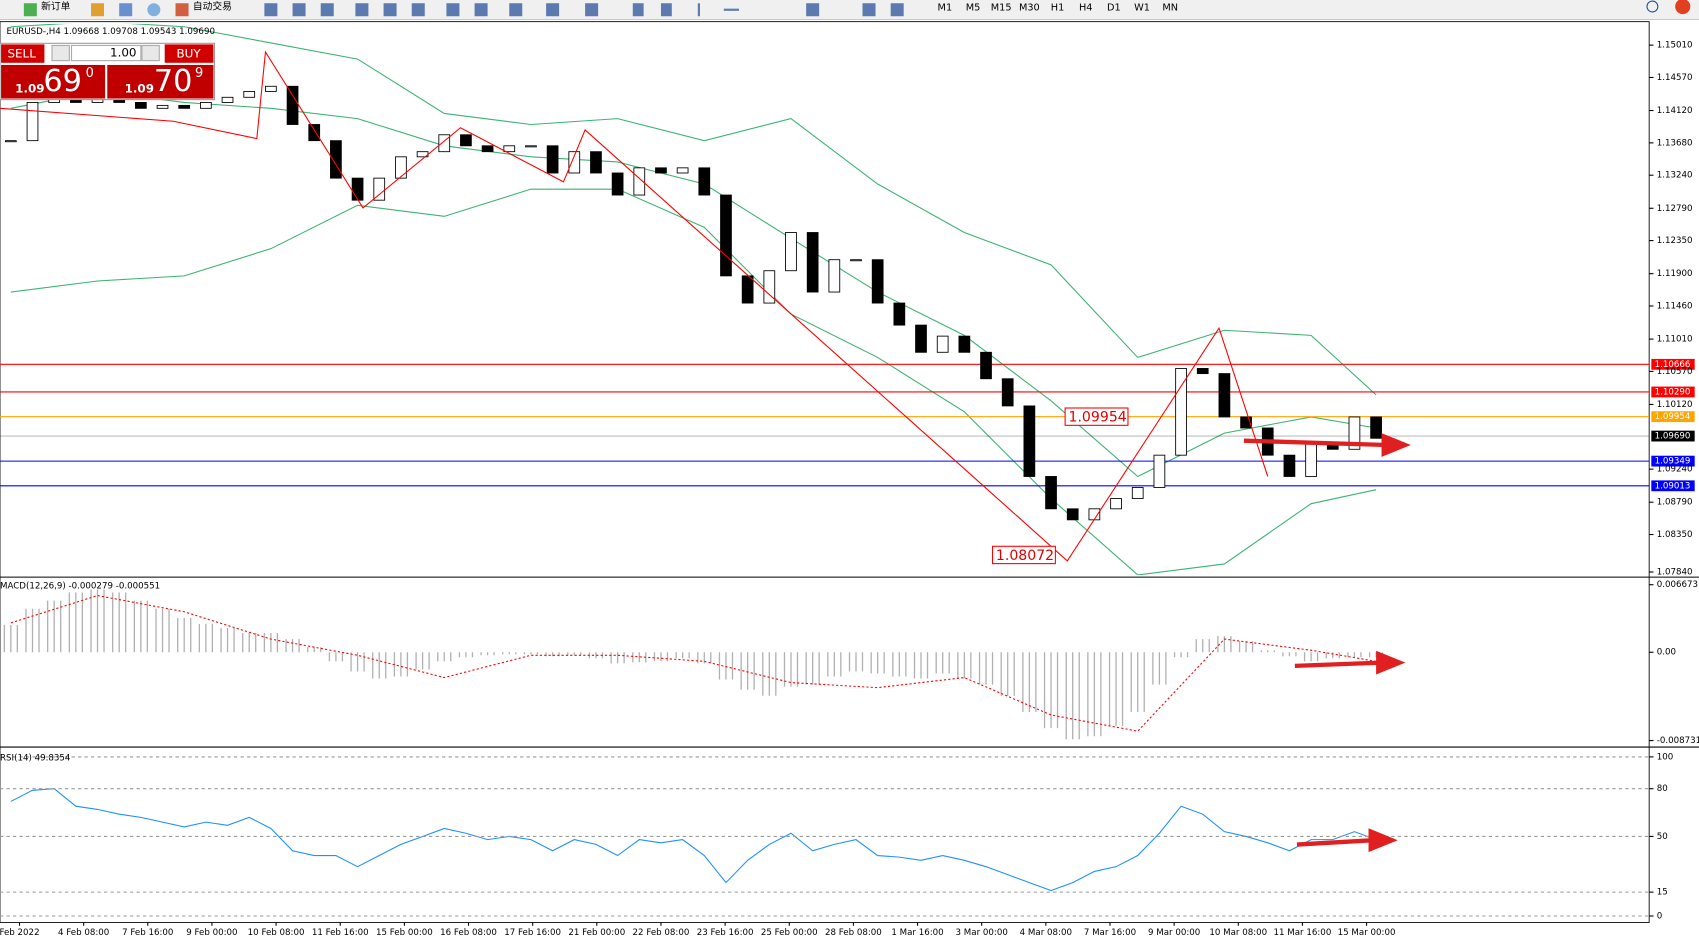 Image resolution: width=1699 pixels, height=942 pixels. I want to click on buy-label: BUY, so click(188, 54).